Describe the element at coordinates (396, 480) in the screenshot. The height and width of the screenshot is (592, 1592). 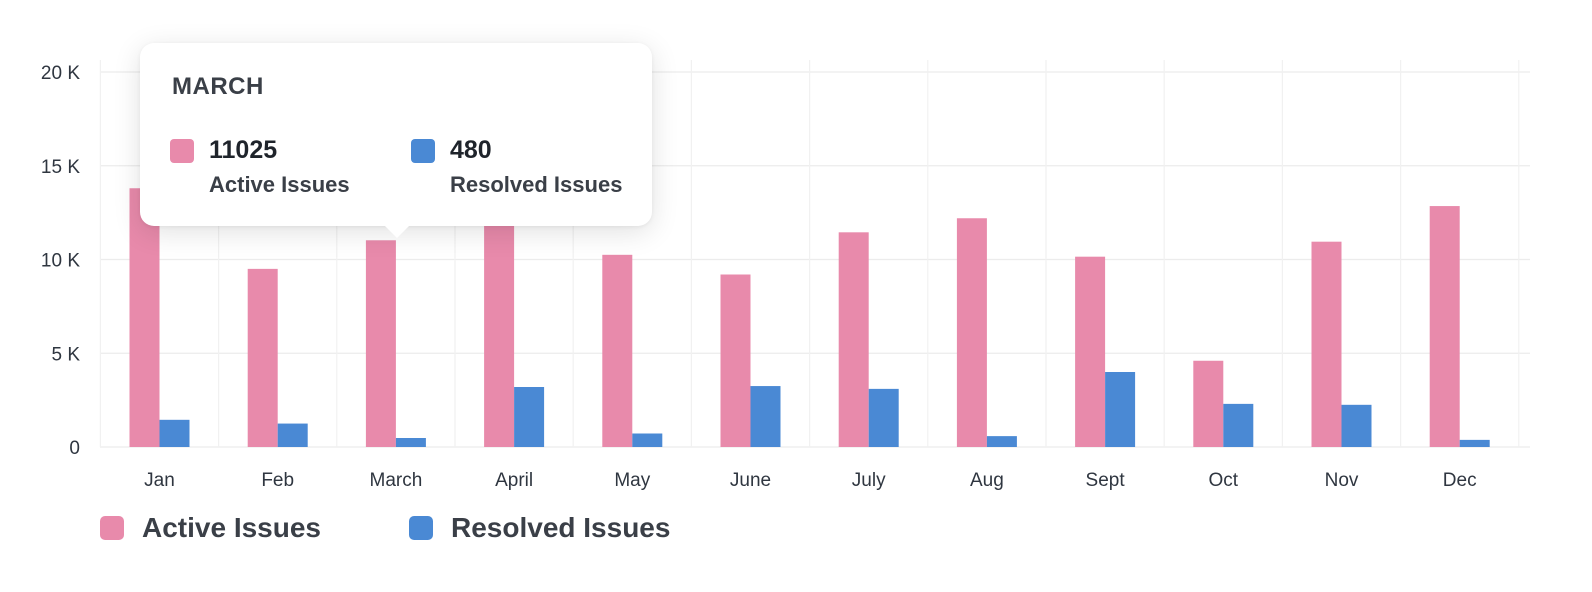
I see `x-tick-label: March` at that location.